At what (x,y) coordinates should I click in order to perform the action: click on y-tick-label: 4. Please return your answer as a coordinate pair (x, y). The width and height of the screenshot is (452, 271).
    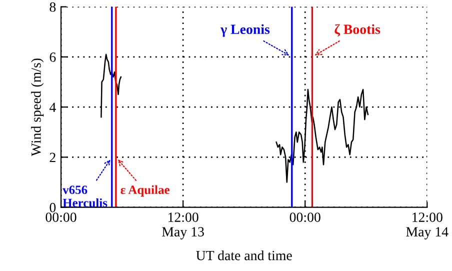
    Looking at the image, I should click on (52, 107).